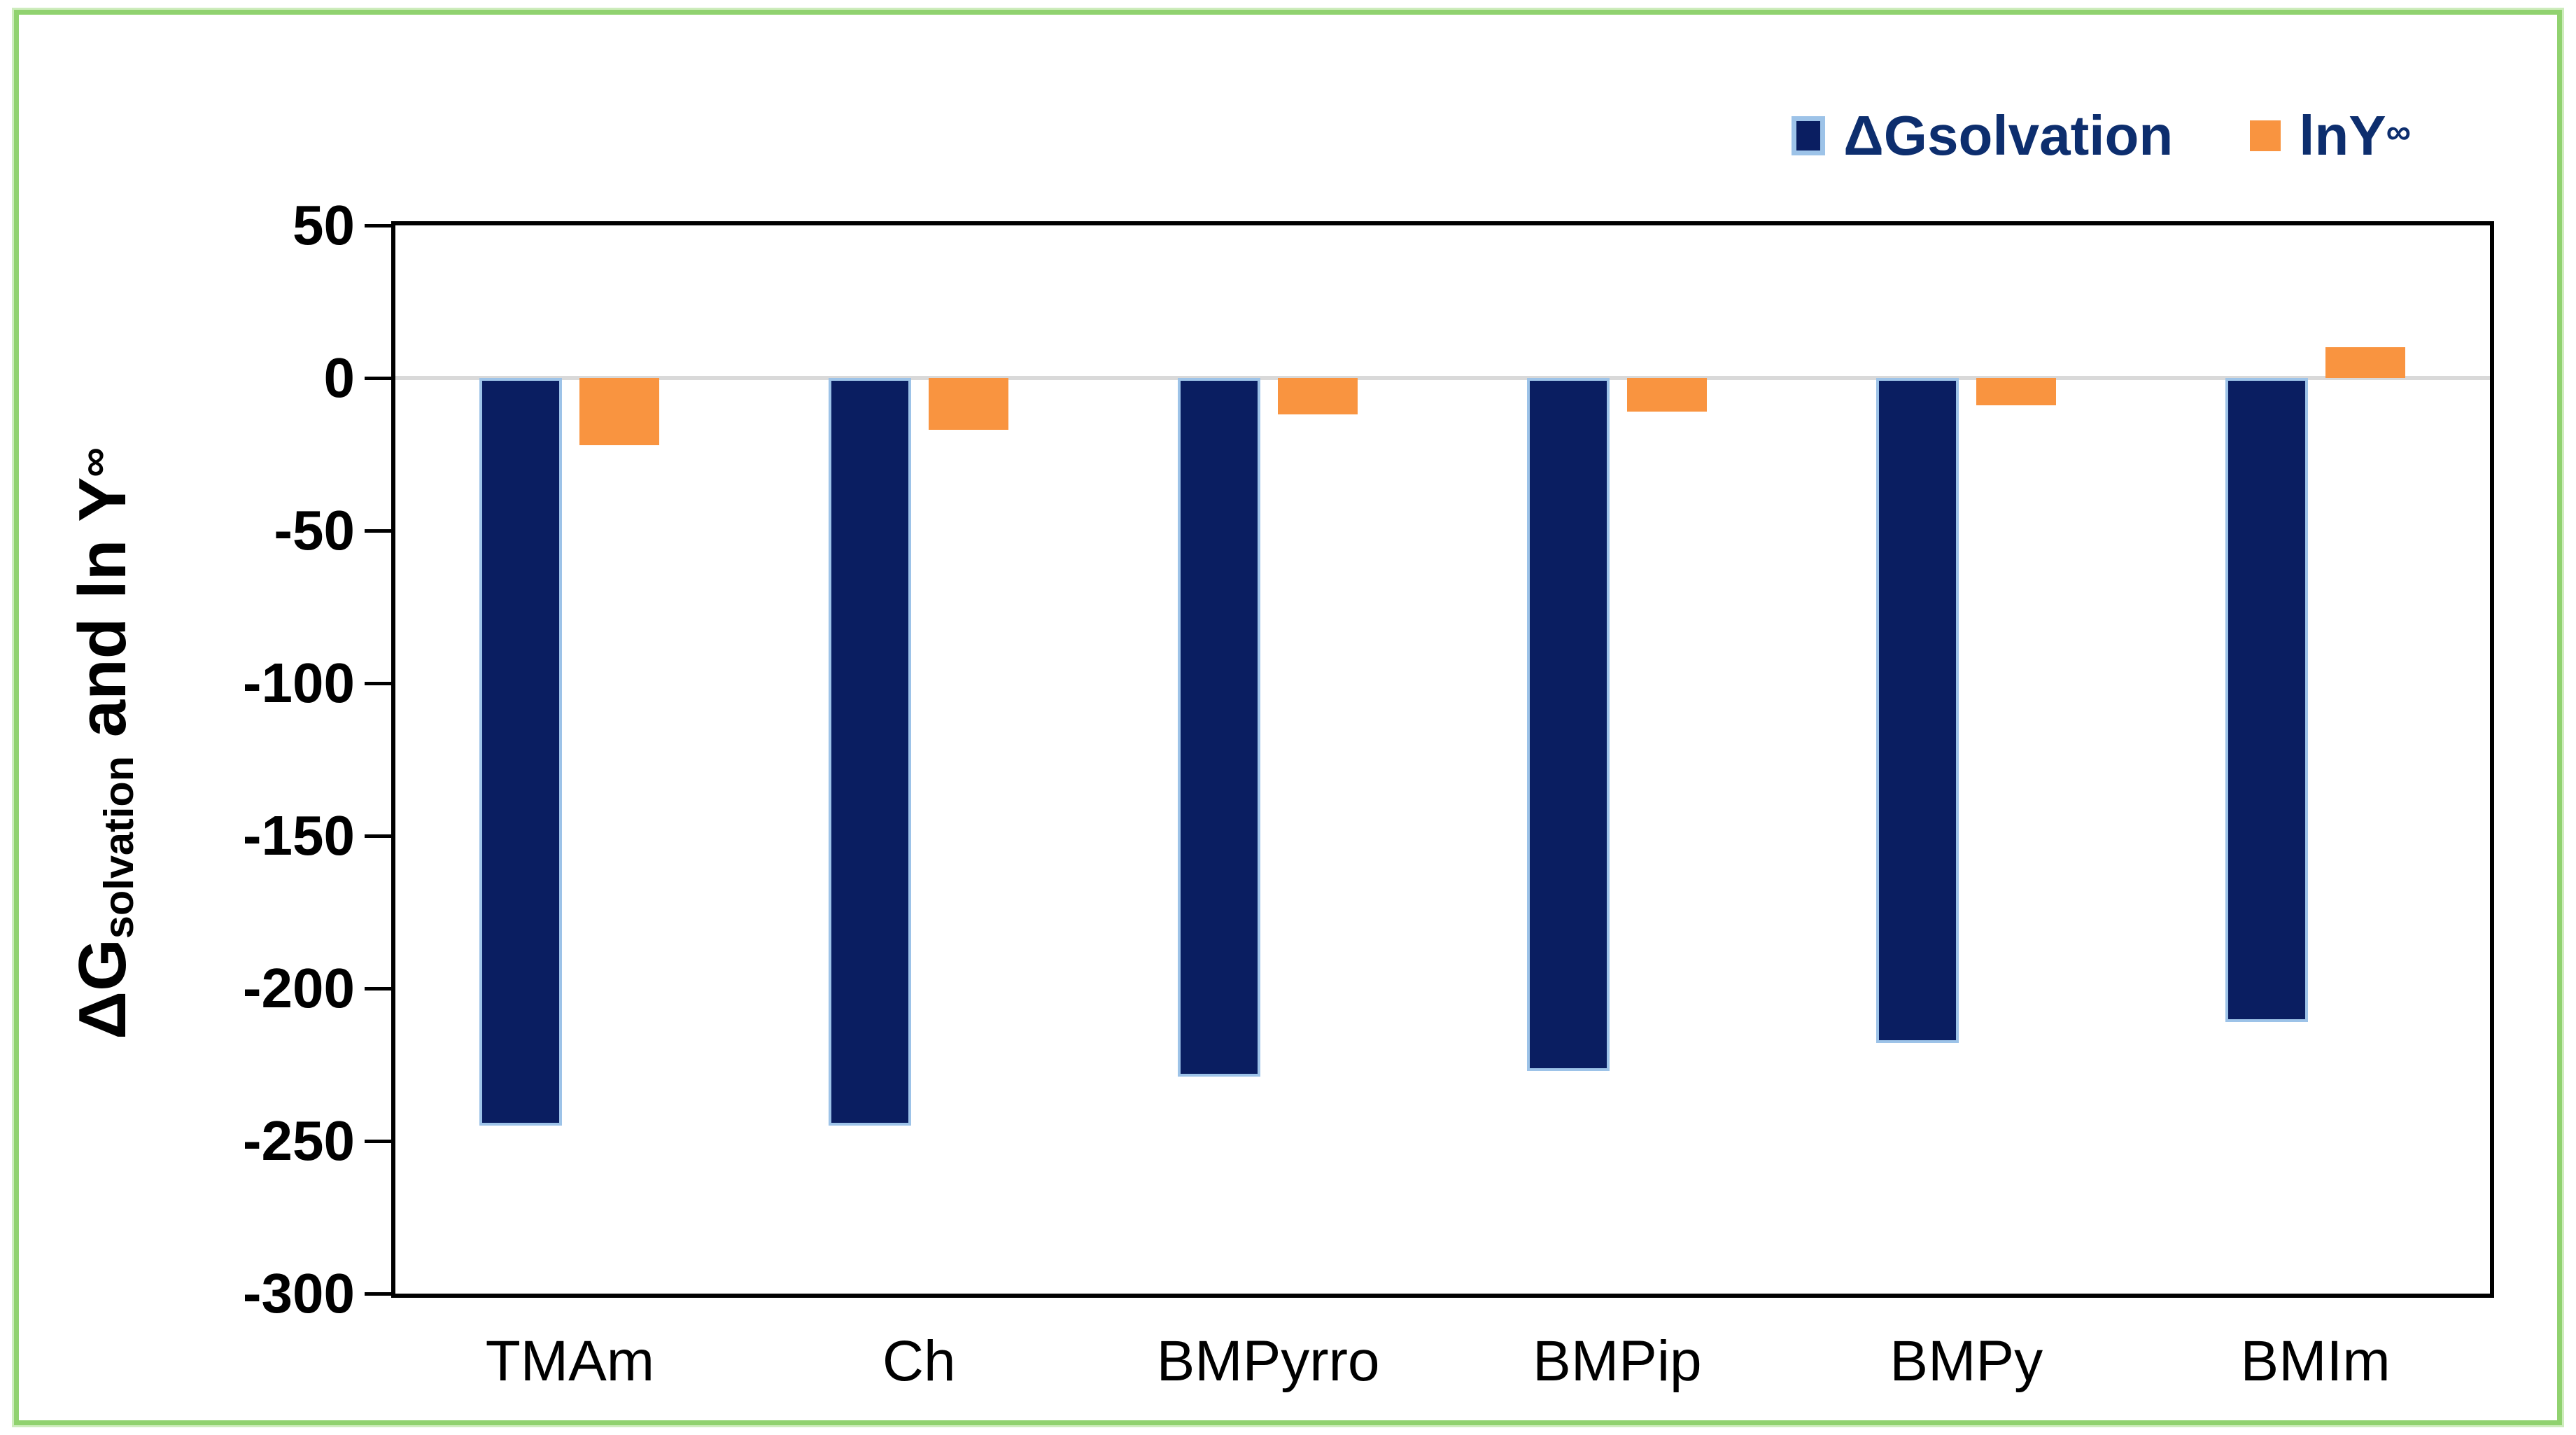 The image size is (2576, 1435). I want to click on y-tick-mark--100, so click(378, 683).